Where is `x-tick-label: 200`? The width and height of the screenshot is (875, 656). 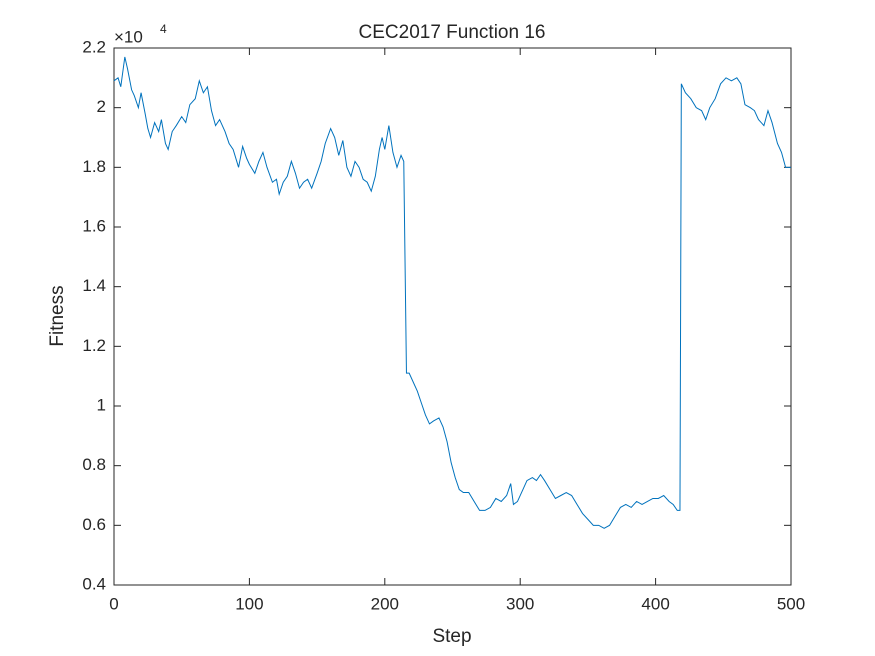
x-tick-label: 200 is located at coordinates (385, 603).